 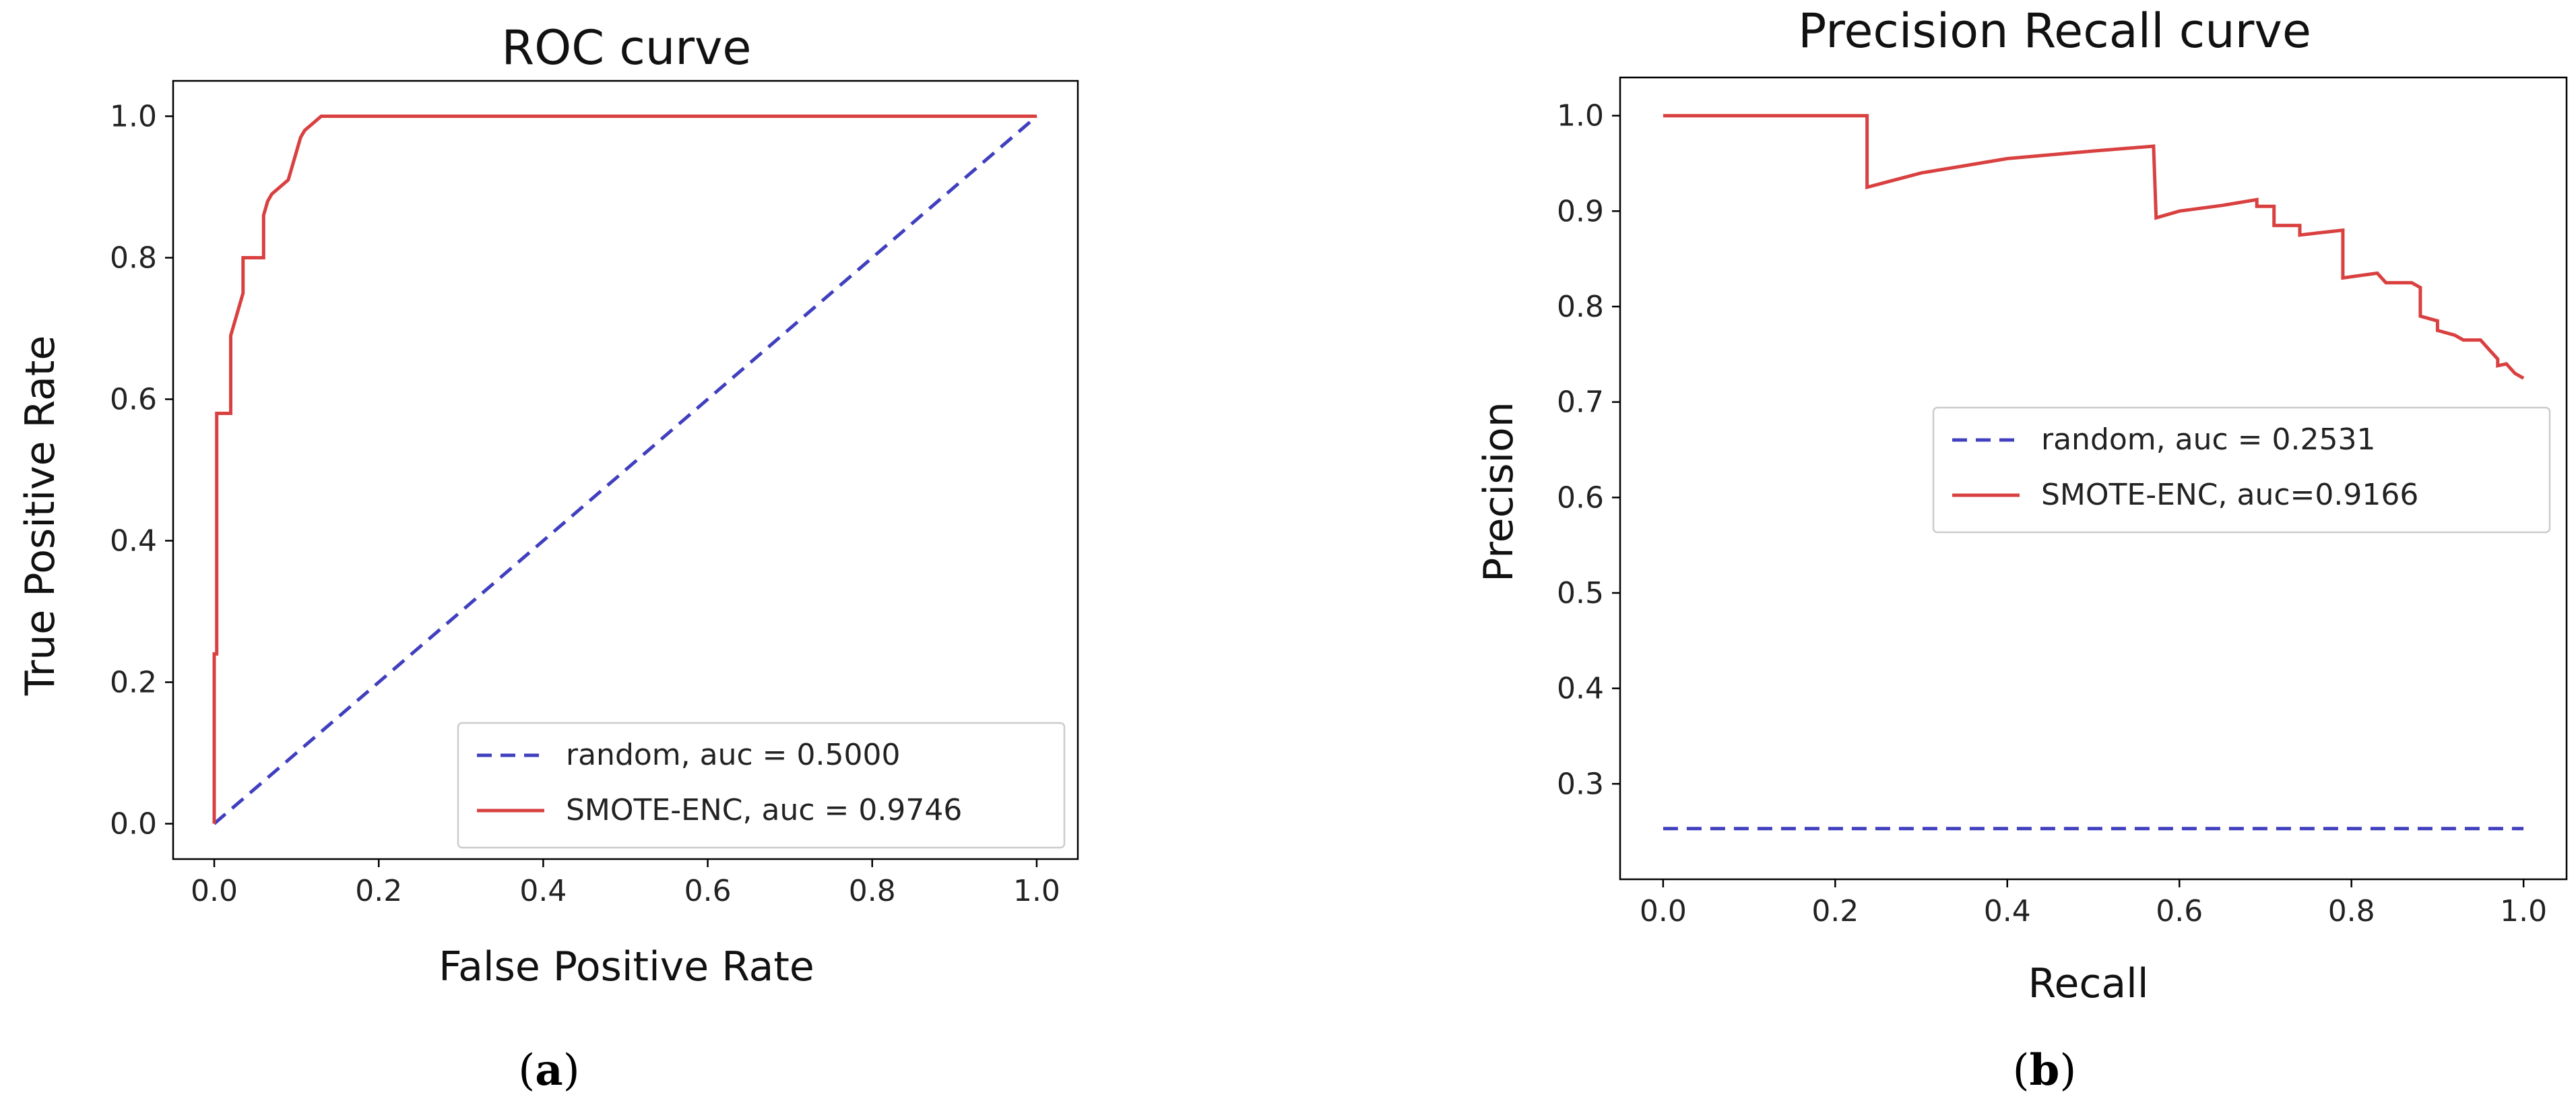 I want to click on roc-x-tick-label: 0.0, so click(x=215, y=891).